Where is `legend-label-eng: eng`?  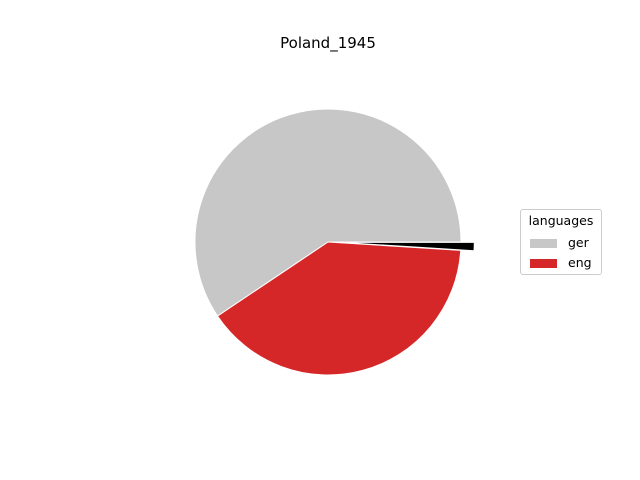
legend-label-eng: eng is located at coordinates (580, 262).